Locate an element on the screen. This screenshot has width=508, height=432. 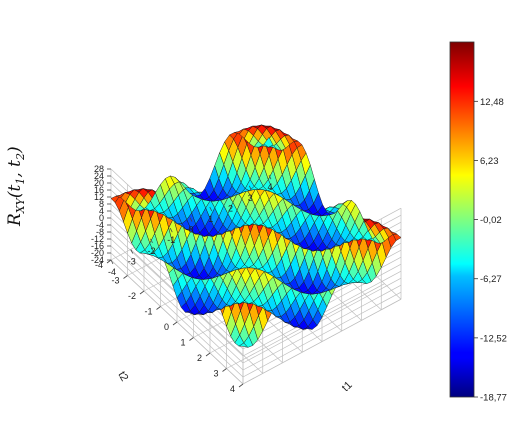
z-tick-label: 8 is located at coordinates (101, 204).